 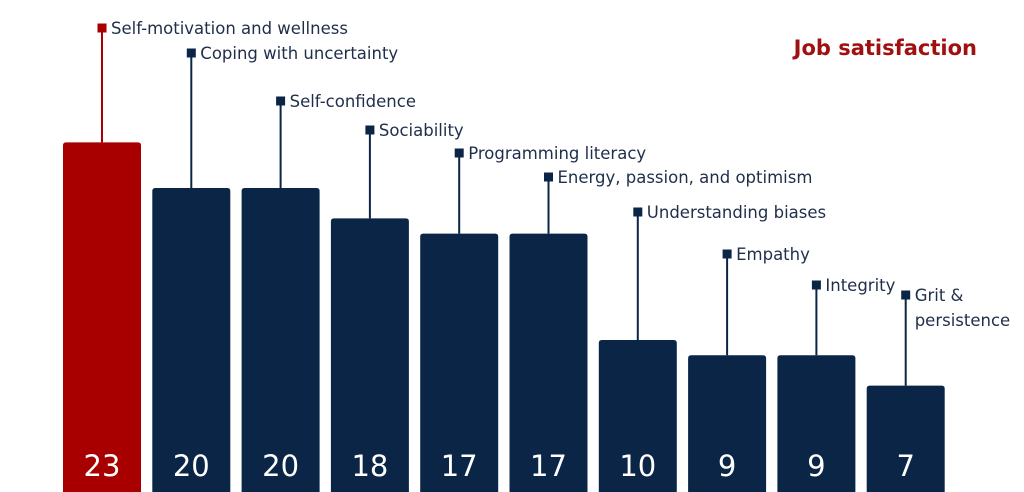 What do you see at coordinates (102, 466) in the screenshot?
I see `value-label-1: 23` at bounding box center [102, 466].